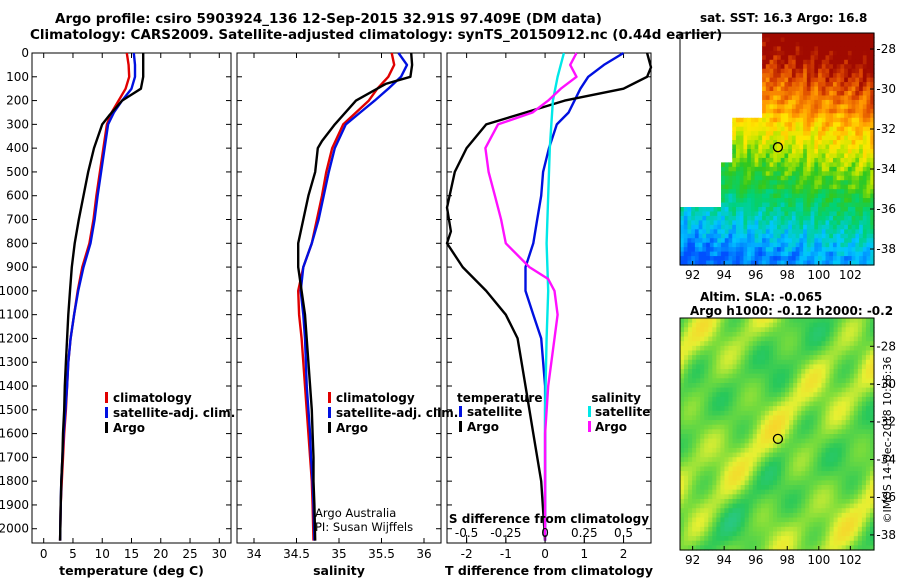  What do you see at coordinates (886, 497) in the screenshot?
I see `map-y-tick-label: -36` at bounding box center [886, 497].